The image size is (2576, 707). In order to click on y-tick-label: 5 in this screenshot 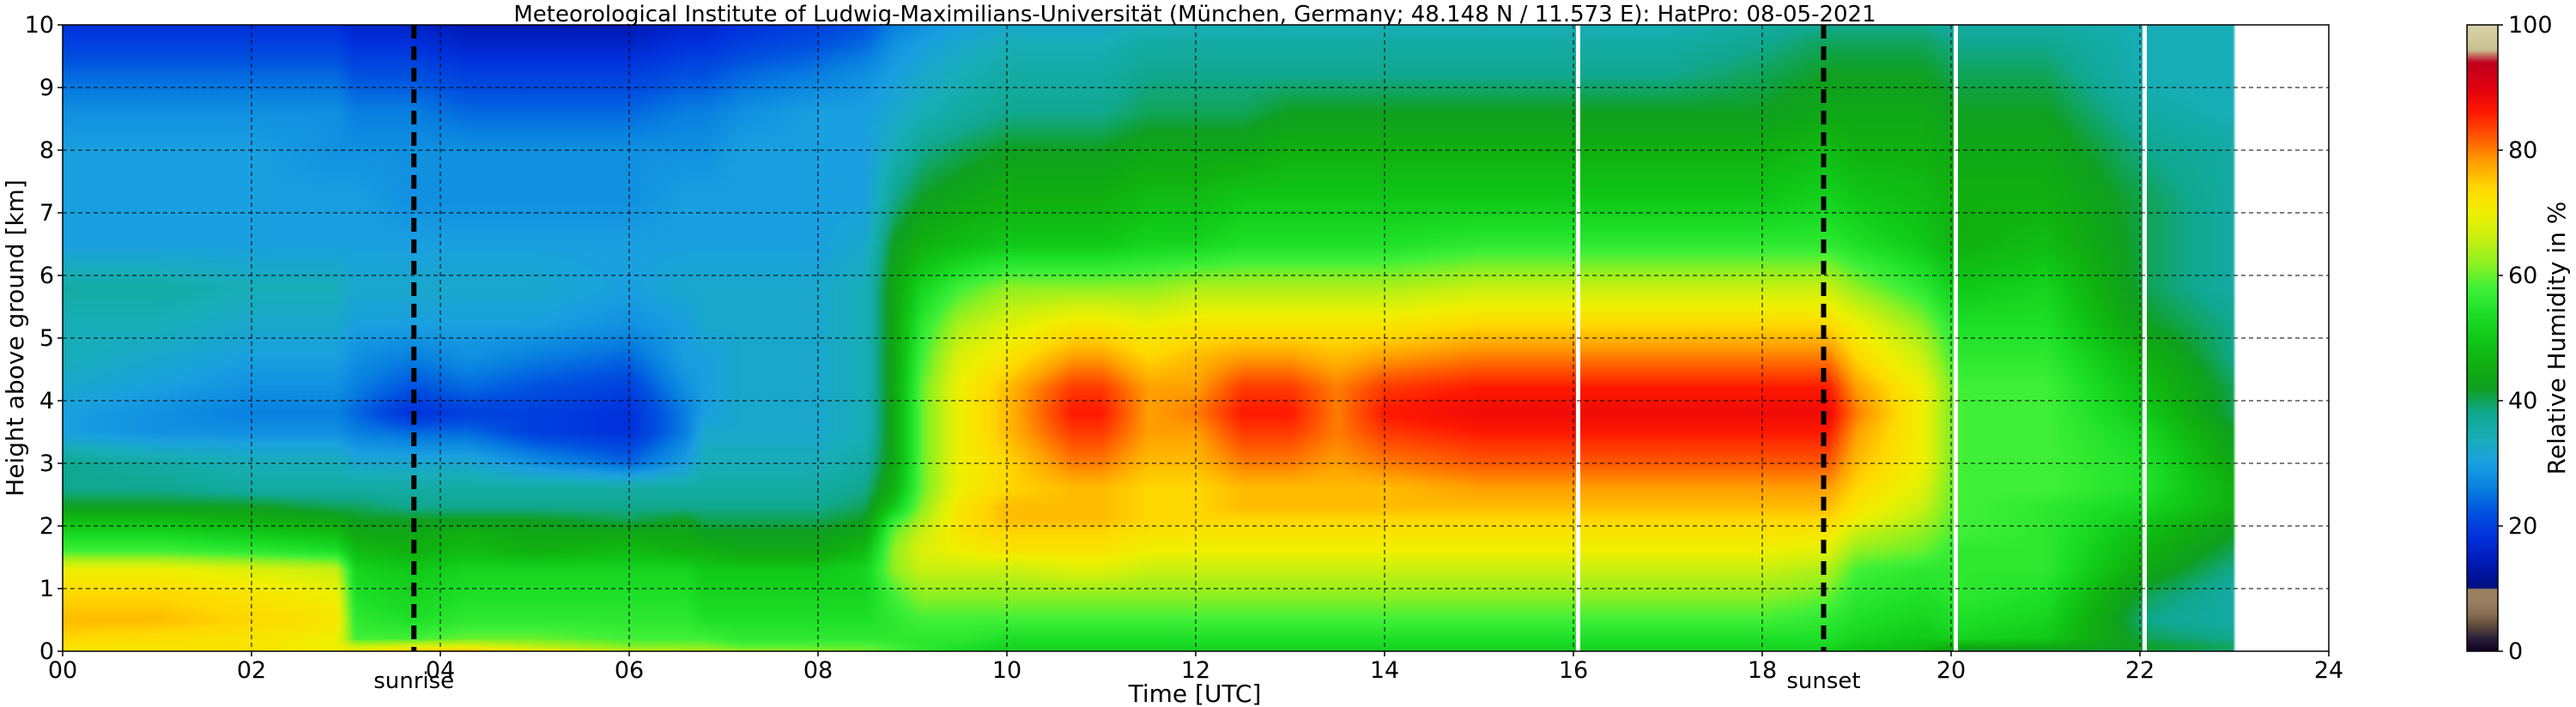, I will do `click(46, 338)`.